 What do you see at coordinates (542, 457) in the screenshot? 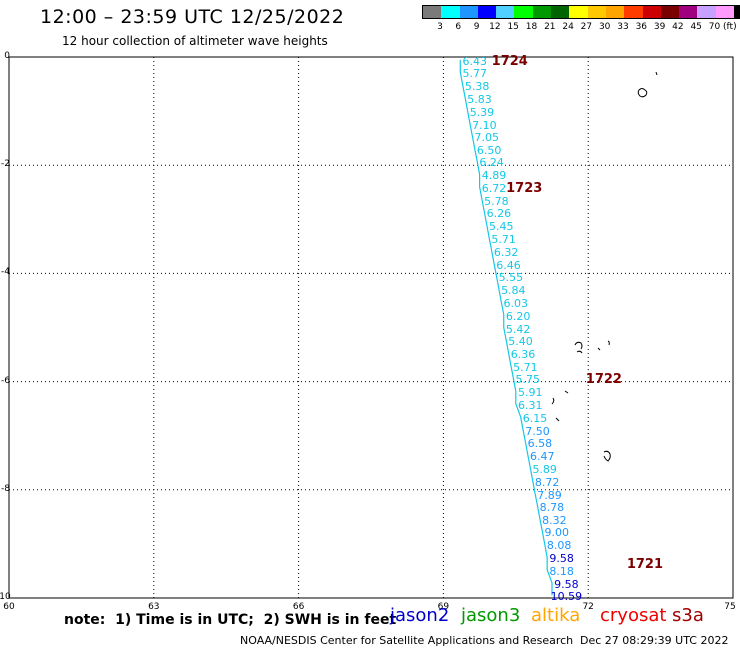
I see `wave-height-label: 6.47` at bounding box center [542, 457].